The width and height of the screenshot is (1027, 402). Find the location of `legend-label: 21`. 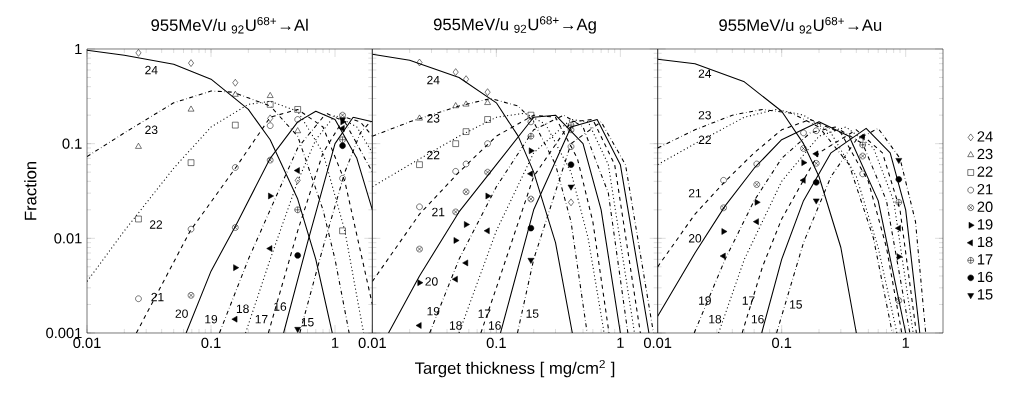

legend-label: 21 is located at coordinates (985, 189).